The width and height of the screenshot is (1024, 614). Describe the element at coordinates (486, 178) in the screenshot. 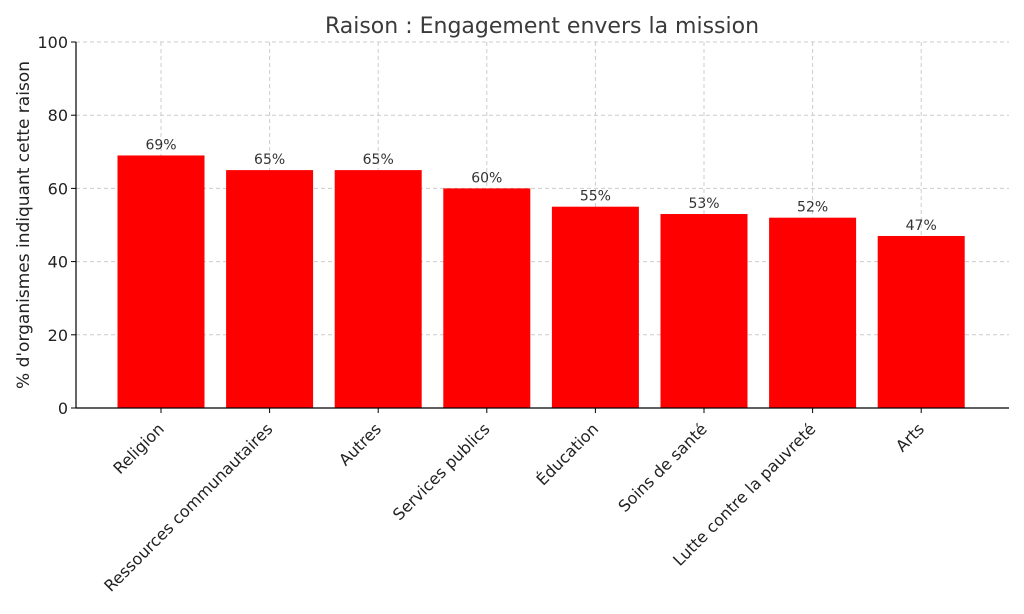

I see `bar-value-label: 60%` at that location.